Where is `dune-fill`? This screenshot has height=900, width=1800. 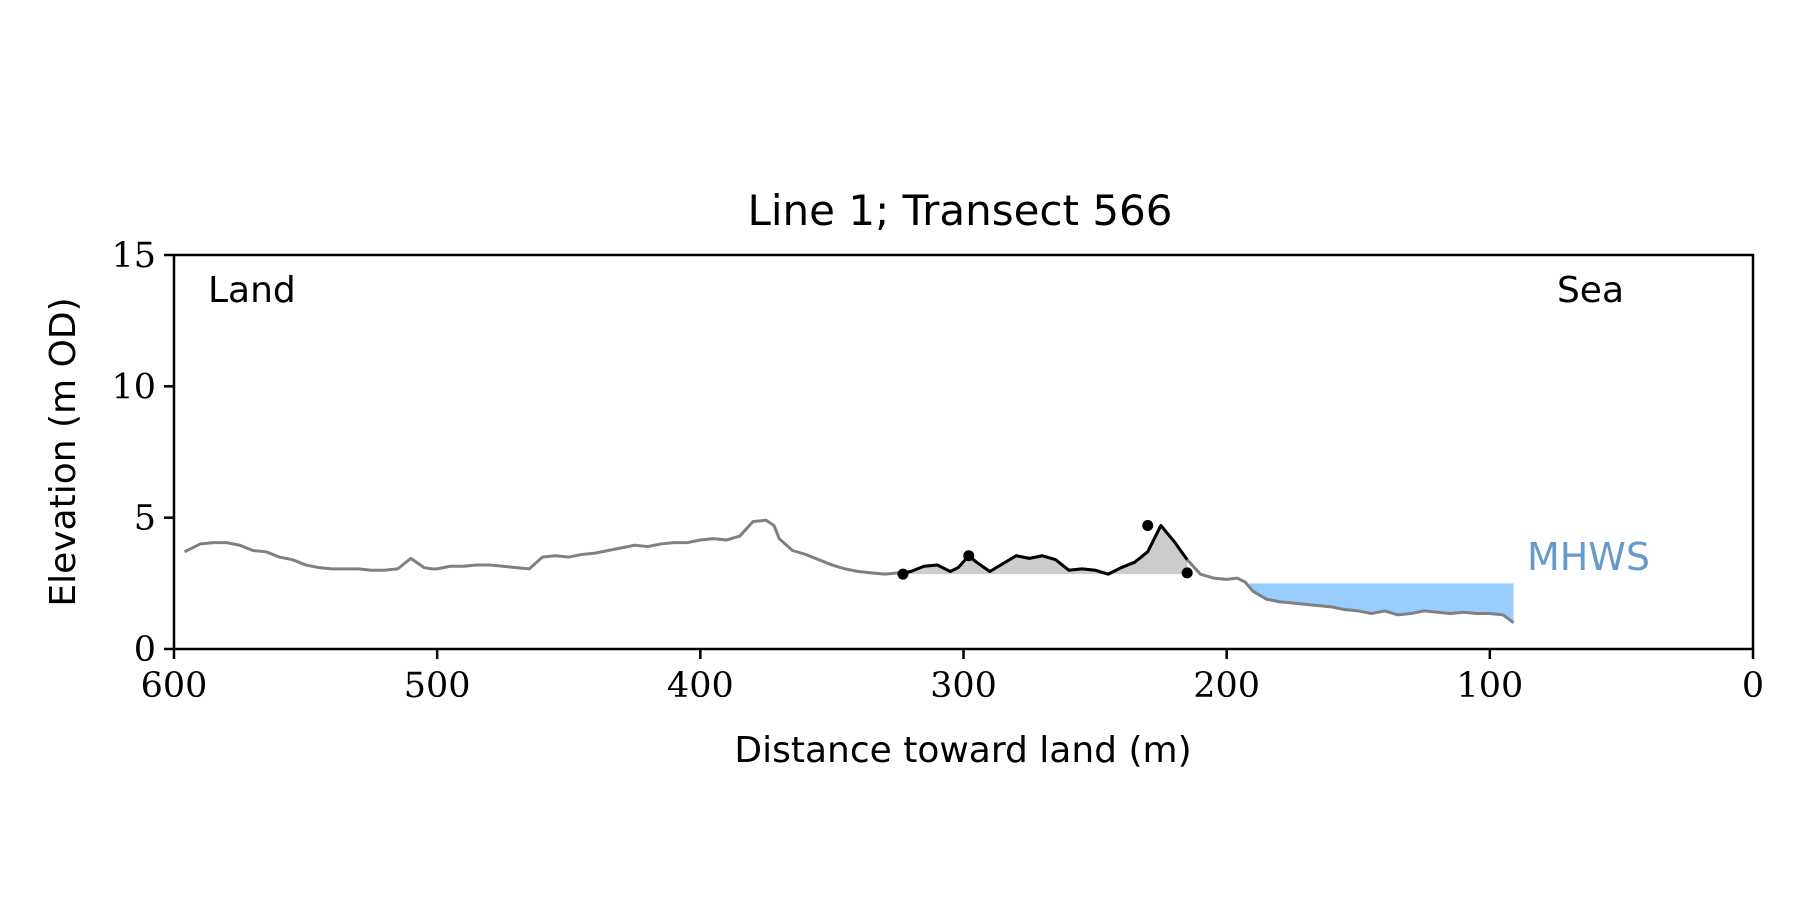 dune-fill is located at coordinates (1045, 550).